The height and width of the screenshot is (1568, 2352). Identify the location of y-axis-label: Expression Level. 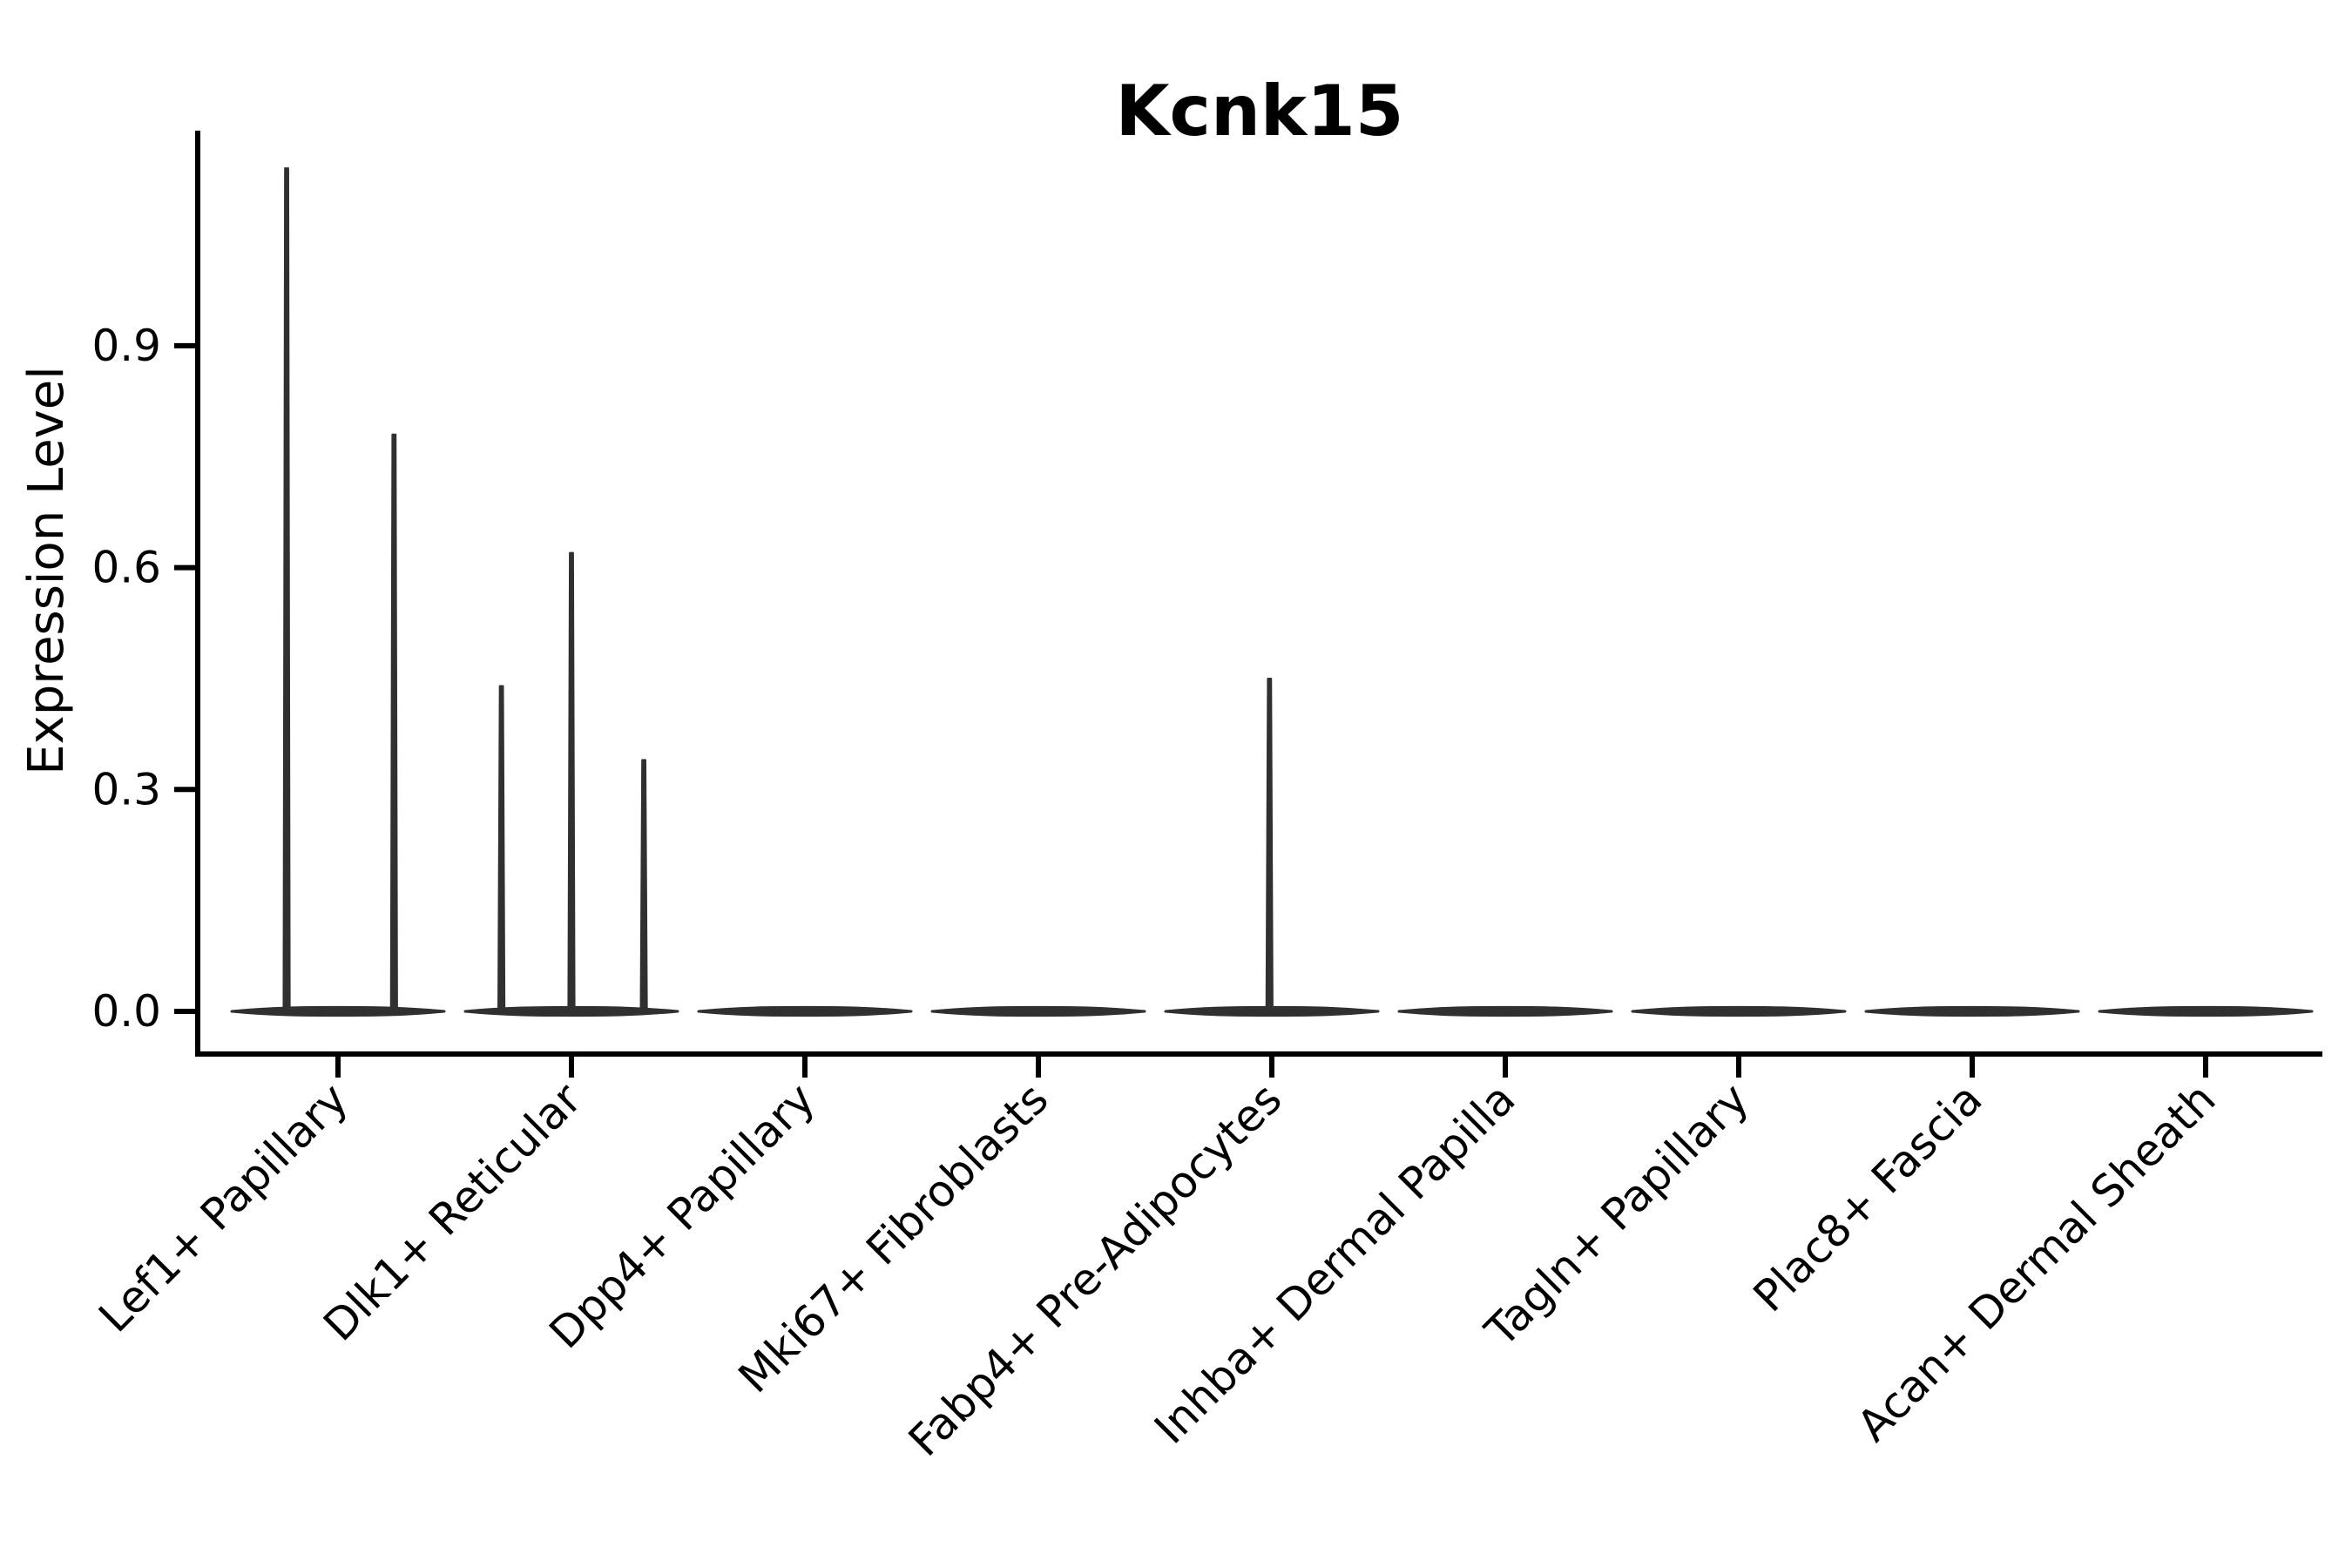
(46, 570).